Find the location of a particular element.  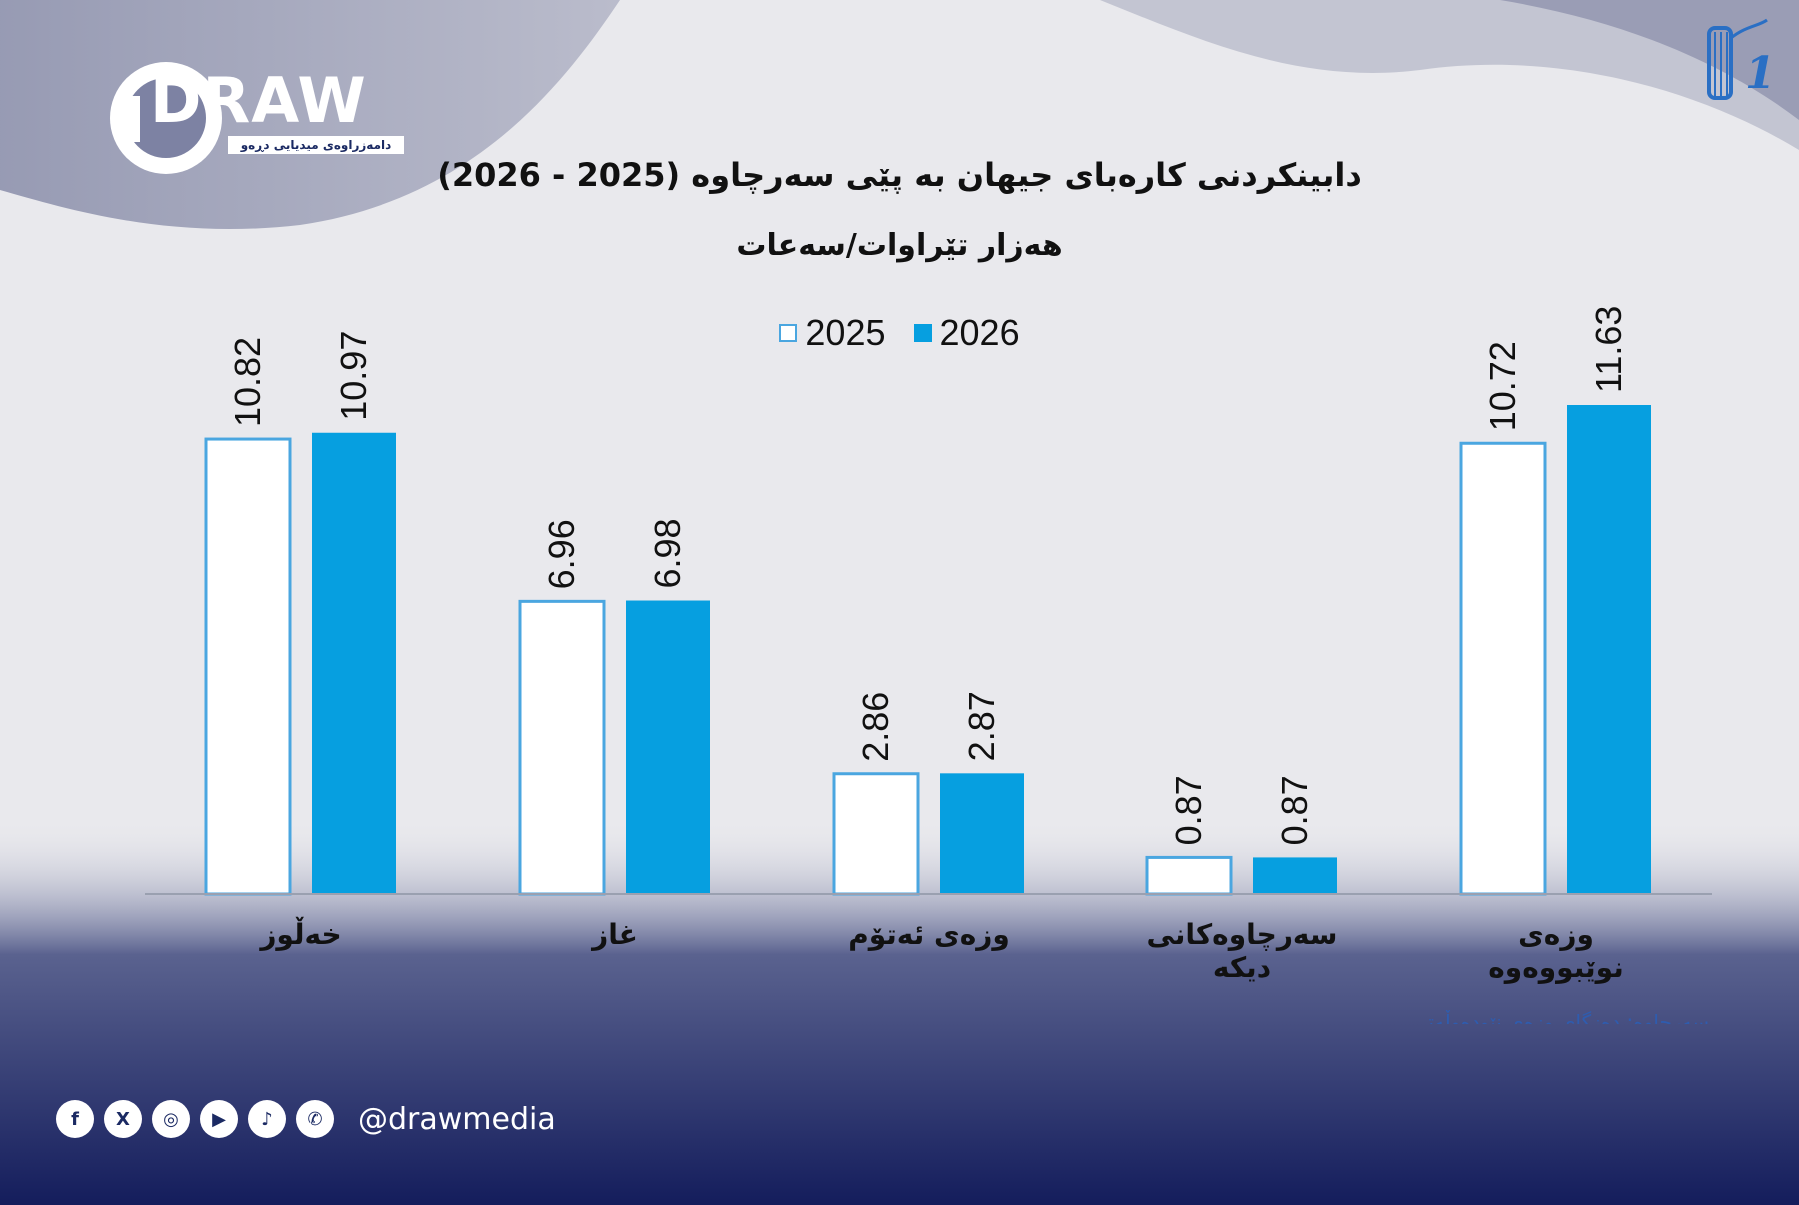

legend: 2025 2026 is located at coordinates (899, 333).